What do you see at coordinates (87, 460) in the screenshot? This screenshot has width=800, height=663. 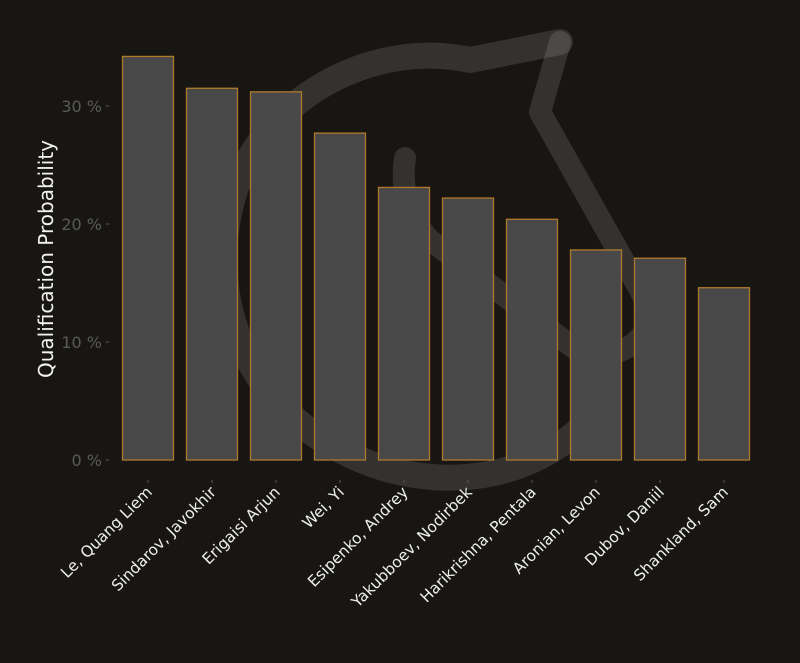 I see `y-tick-label: 0 %` at bounding box center [87, 460].